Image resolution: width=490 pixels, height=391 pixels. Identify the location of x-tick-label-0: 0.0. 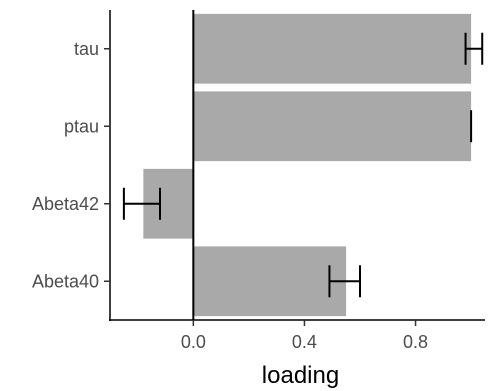
(193, 342).